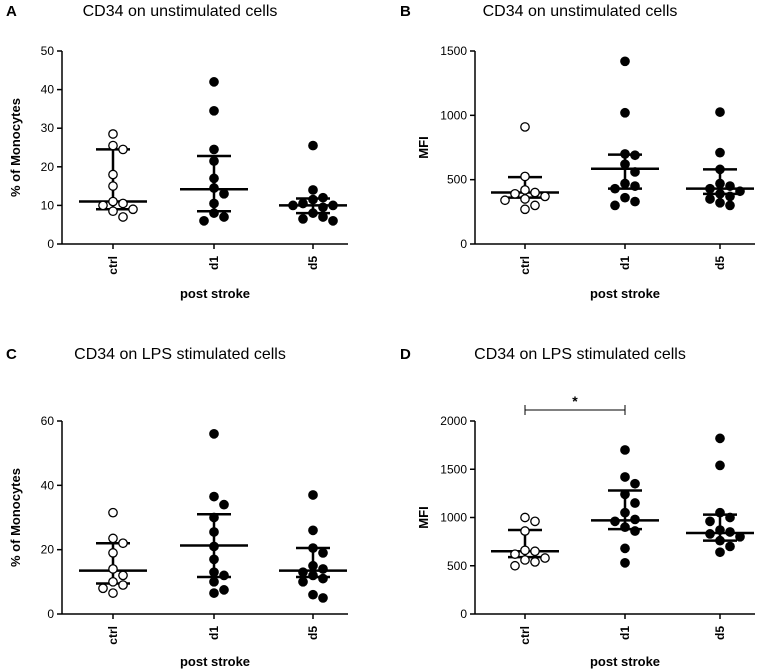  Describe the element at coordinates (11, 354) in the screenshot. I see `panel-letter: C` at that location.